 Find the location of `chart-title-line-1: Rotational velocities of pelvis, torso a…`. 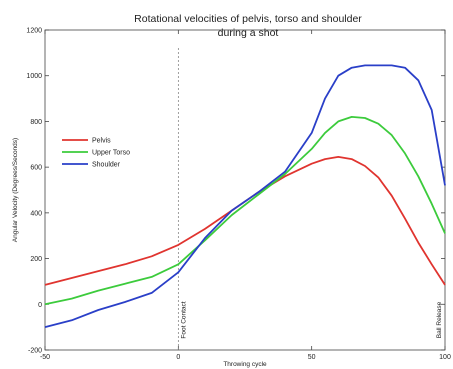

chart-title-line-1: Rotational velocities of pelvis, torso a… is located at coordinates (248, 19).